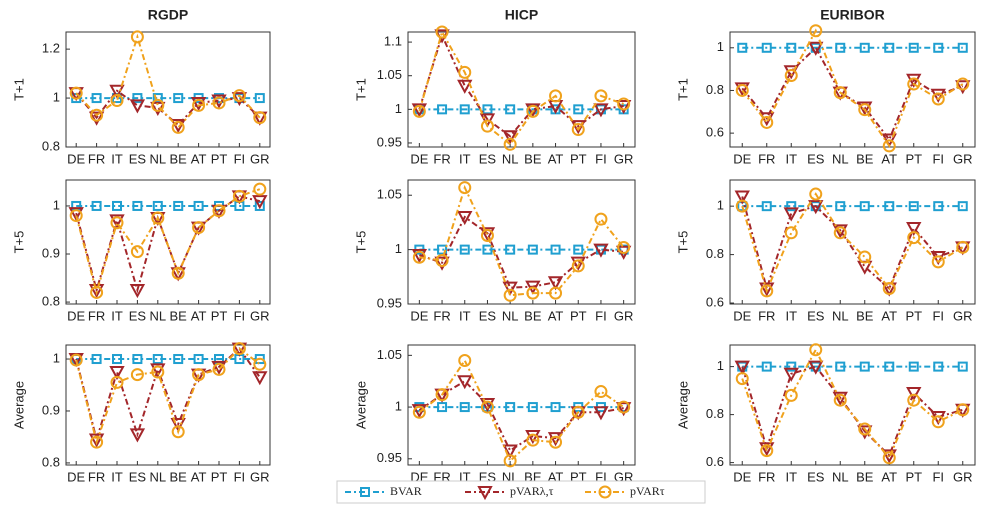 This screenshot has height=510, width=982. I want to click on y-tick-label: 0.6, so click(715, 461).